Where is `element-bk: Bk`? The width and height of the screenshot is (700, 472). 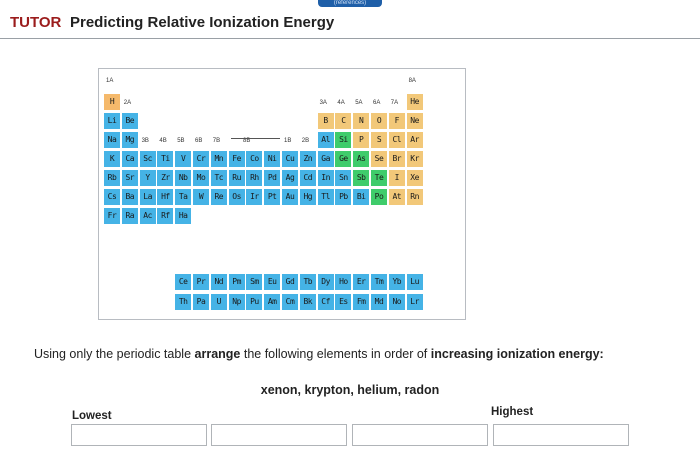 element-bk: Bk is located at coordinates (307, 302).